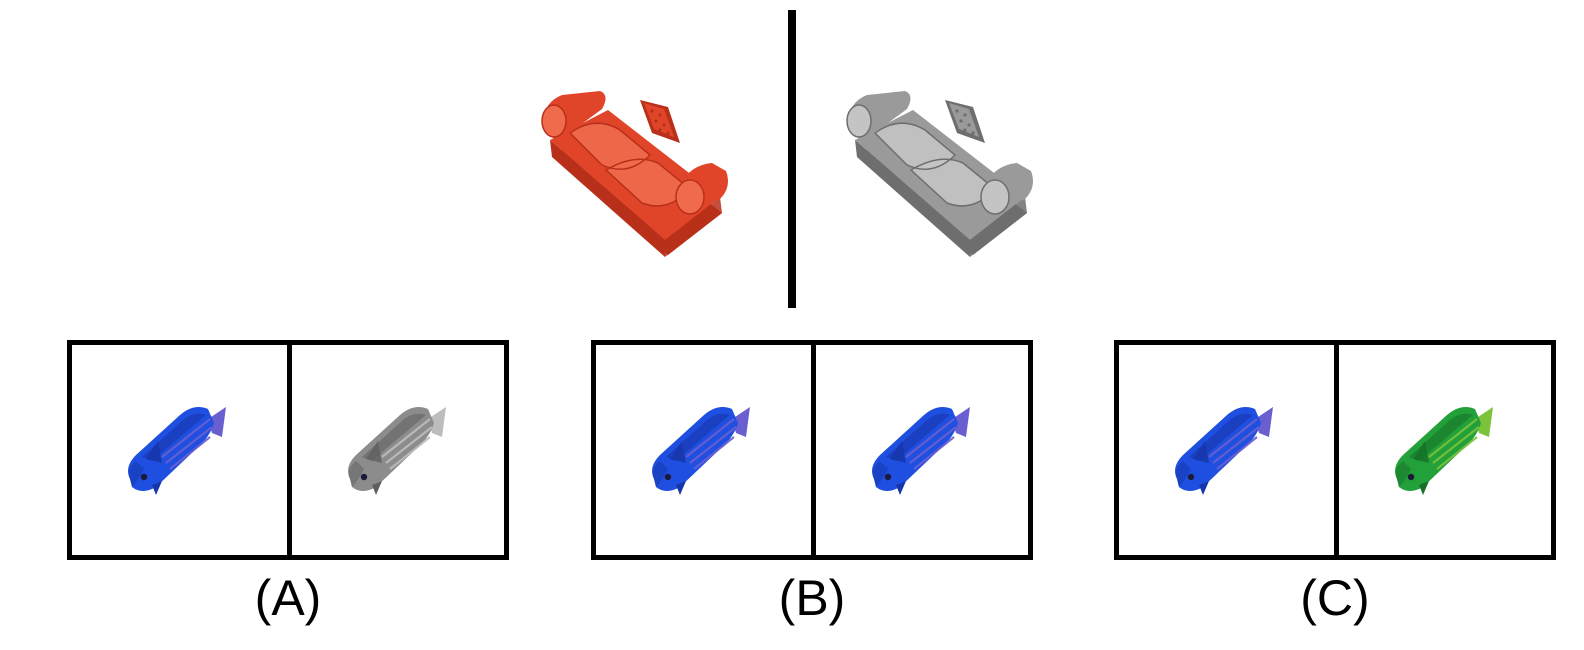 Image resolution: width=1584 pixels, height=650 pixels. I want to click on option-a-panel, so click(288, 450).